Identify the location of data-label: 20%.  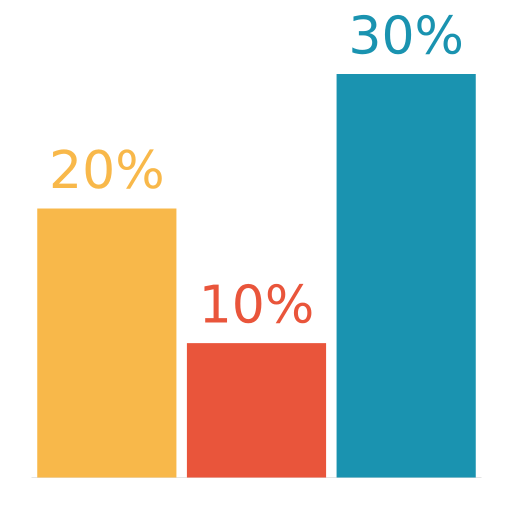
(107, 171).